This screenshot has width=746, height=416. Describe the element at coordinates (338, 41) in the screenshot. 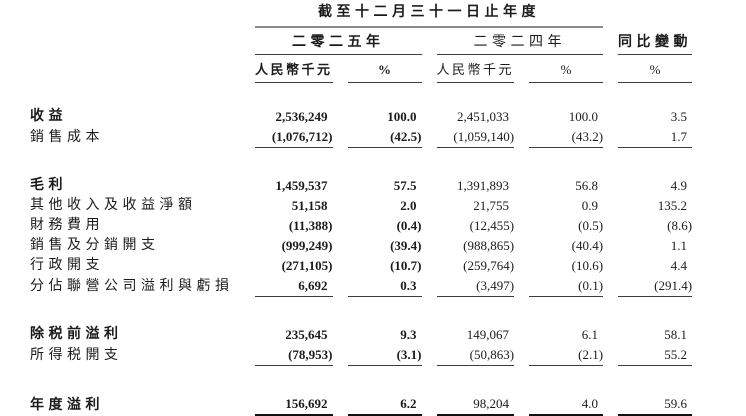

I see `group-header-2025: 二零二五年` at that location.